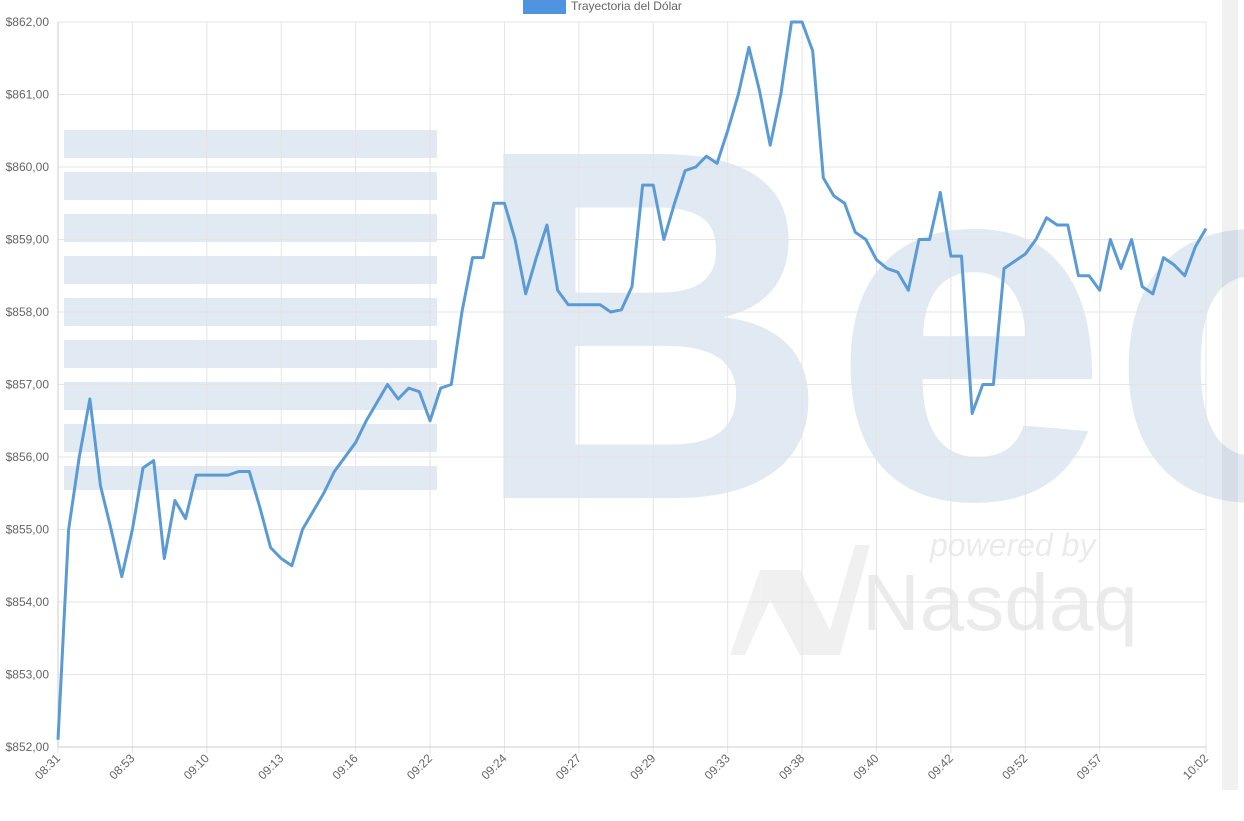 This screenshot has width=1244, height=821. I want to click on y-tick-label: $860,00, so click(28, 167).